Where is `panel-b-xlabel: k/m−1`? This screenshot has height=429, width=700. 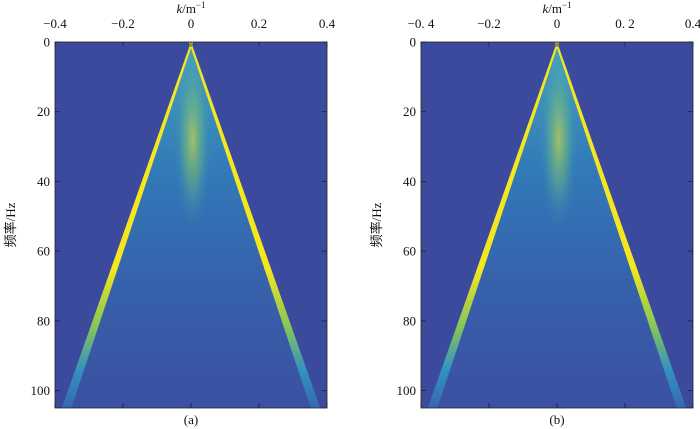 panel-b-xlabel: k/m−1 is located at coordinates (556, 8).